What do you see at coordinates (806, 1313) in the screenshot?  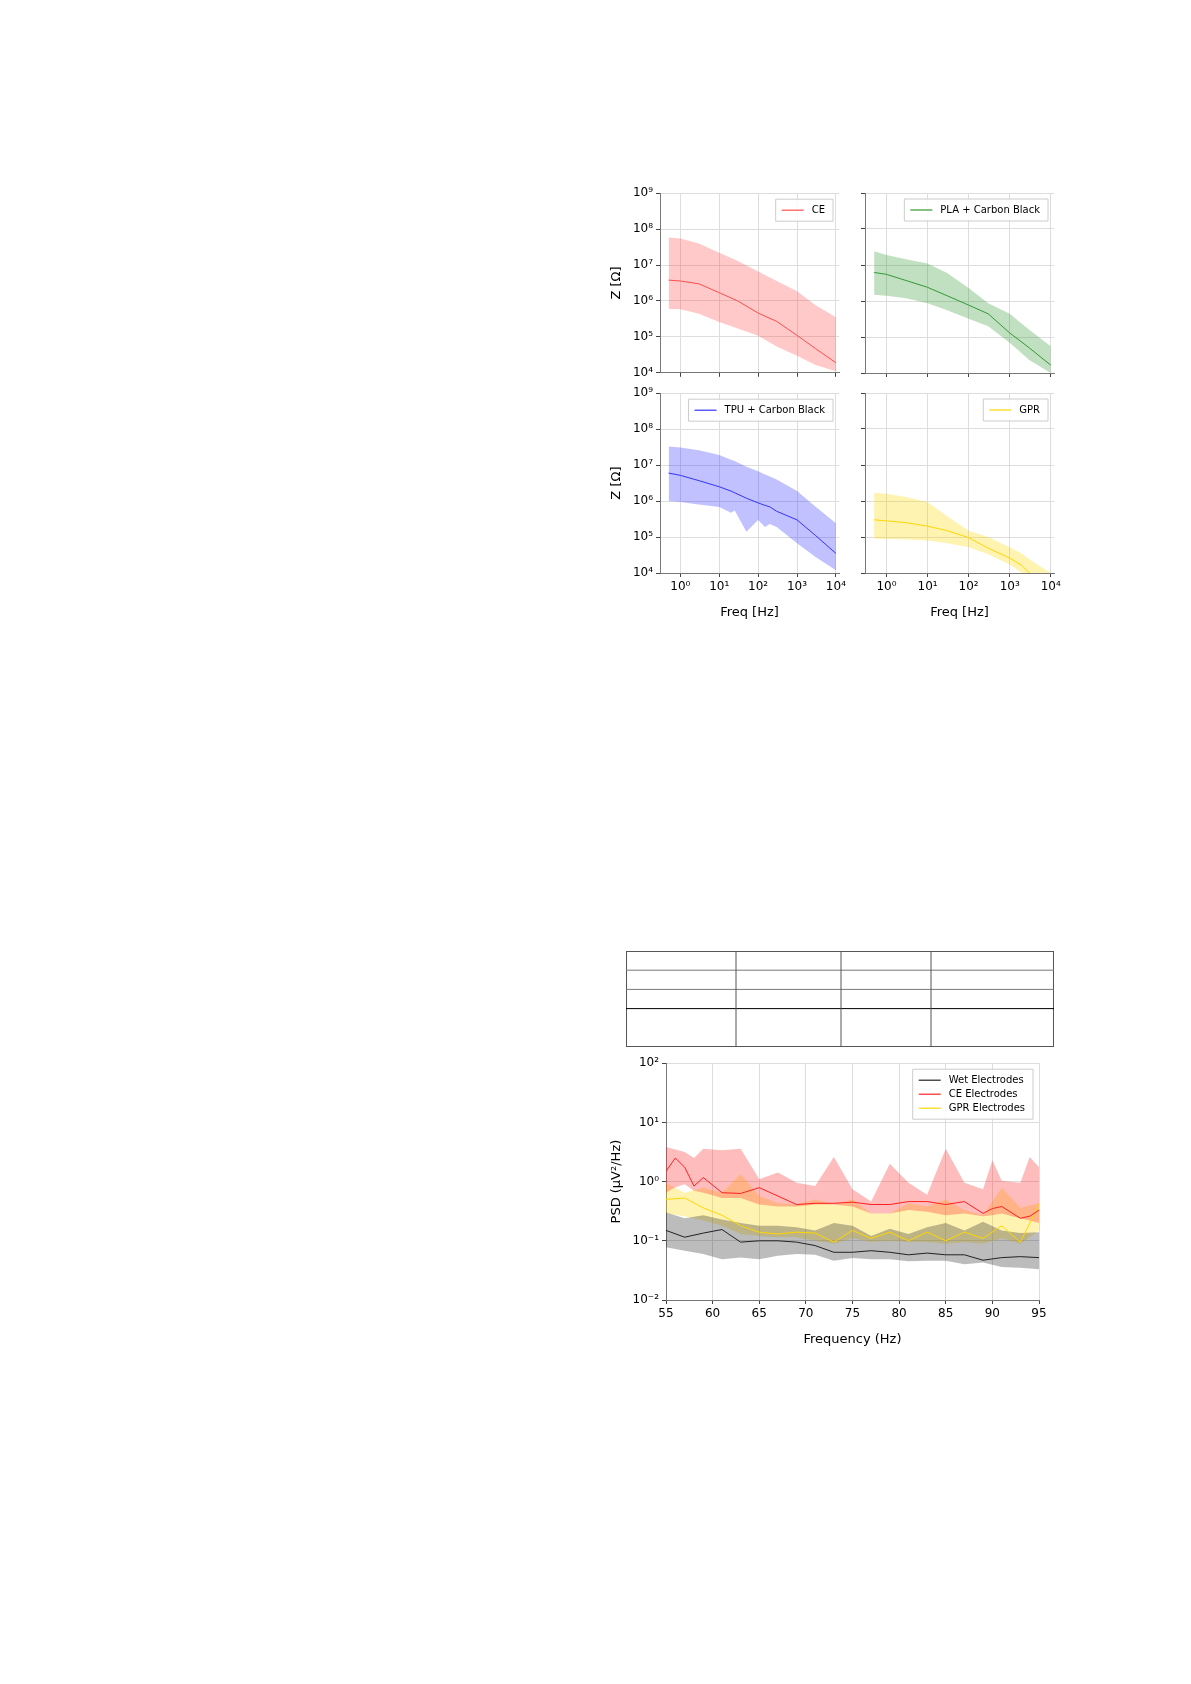 I see `x-tick-label: 70` at bounding box center [806, 1313].